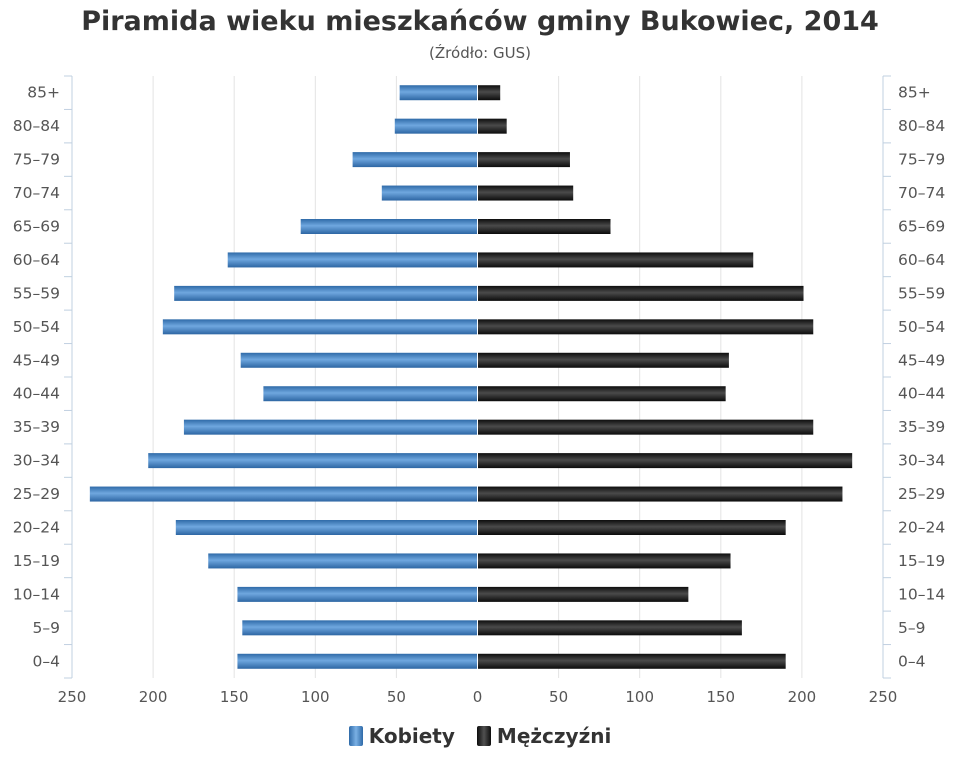 This screenshot has height=768, width=960. What do you see at coordinates (921, 293) in the screenshot?
I see `category-label-right: 55–59` at bounding box center [921, 293].